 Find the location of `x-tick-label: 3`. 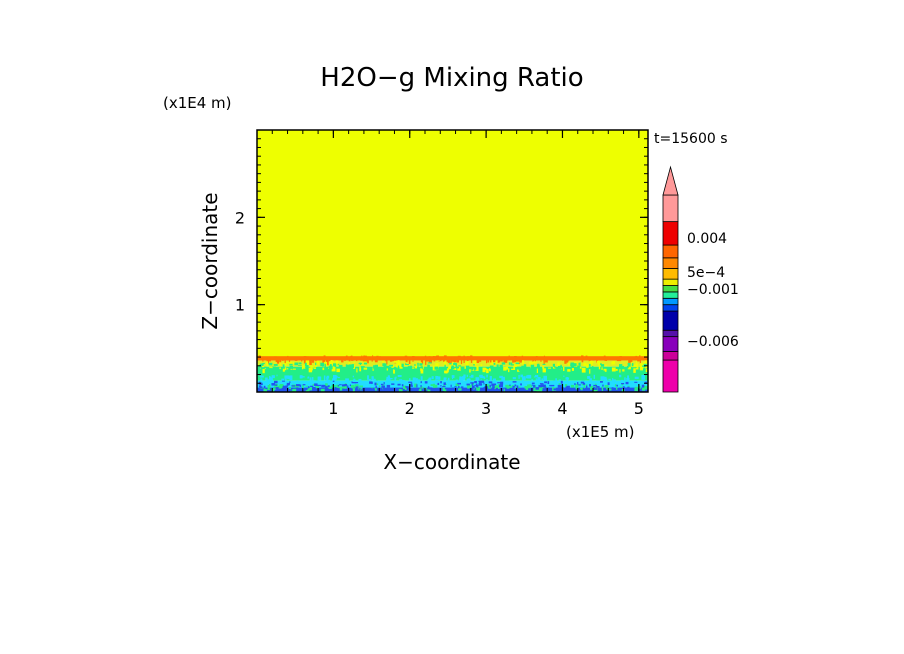

x-tick-label: 3 is located at coordinates (486, 408).